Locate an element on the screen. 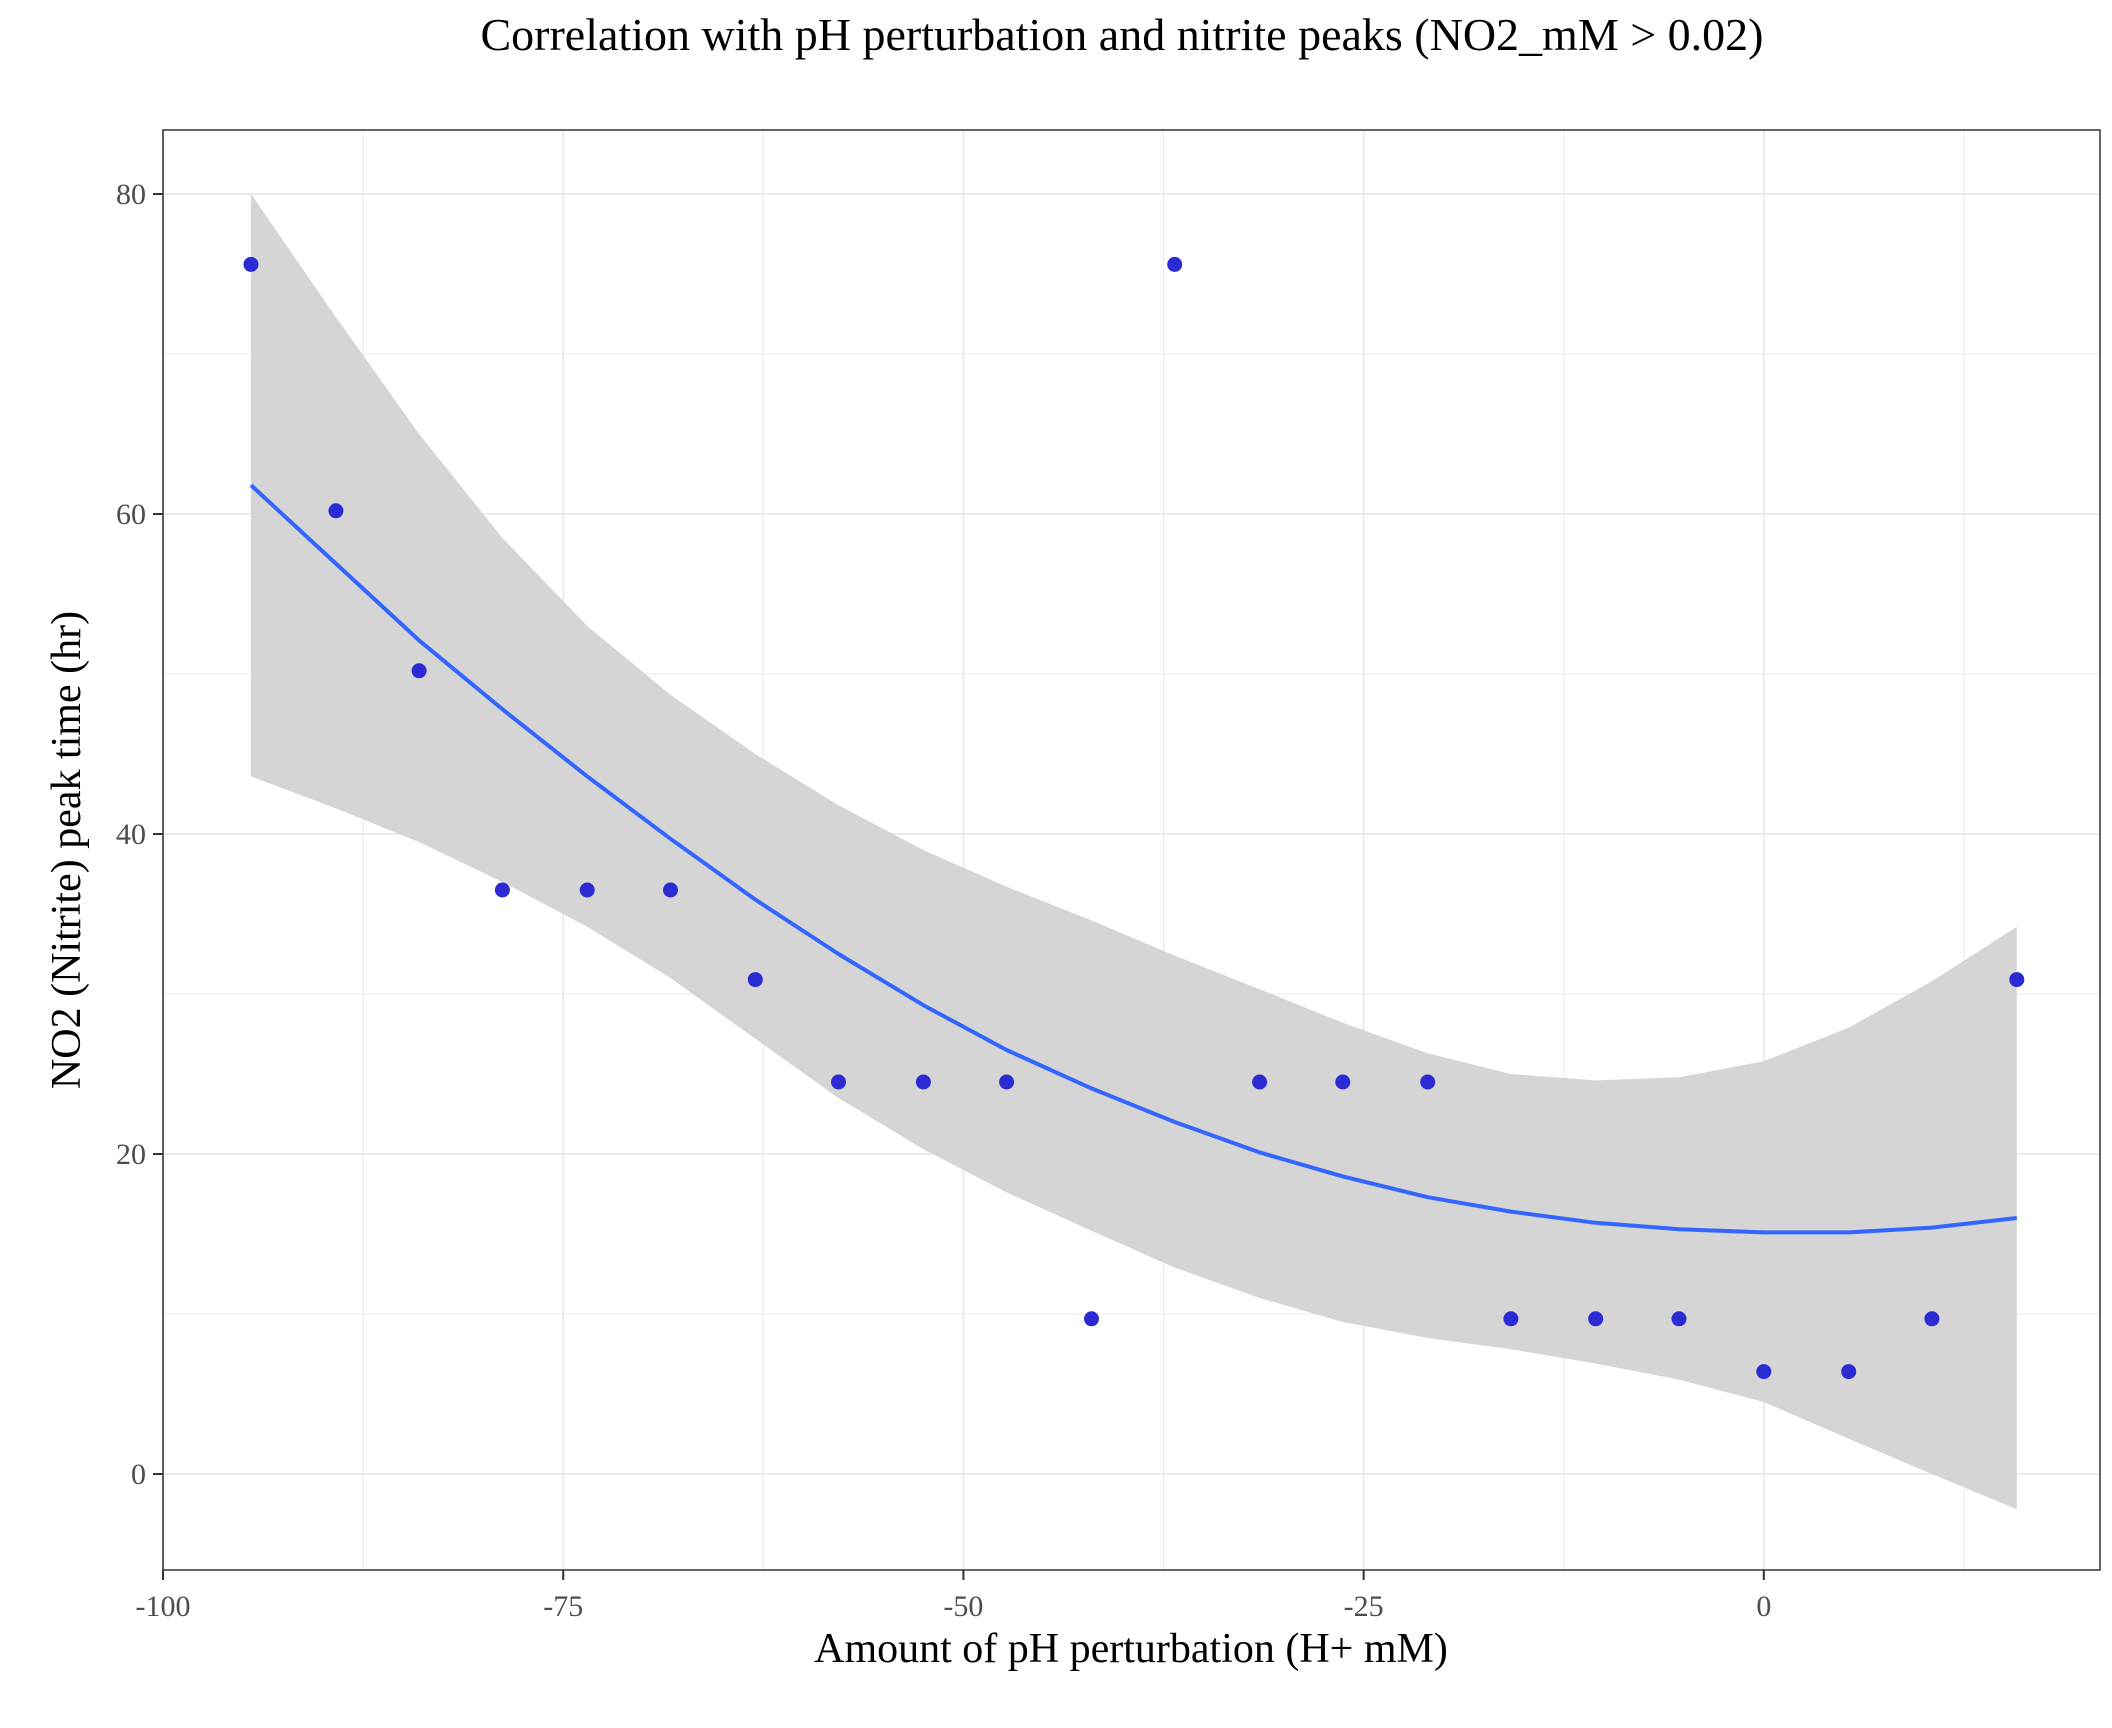 Image resolution: width=2112 pixels, height=1728 pixels. y-tick-label: 60 is located at coordinates (131, 514).